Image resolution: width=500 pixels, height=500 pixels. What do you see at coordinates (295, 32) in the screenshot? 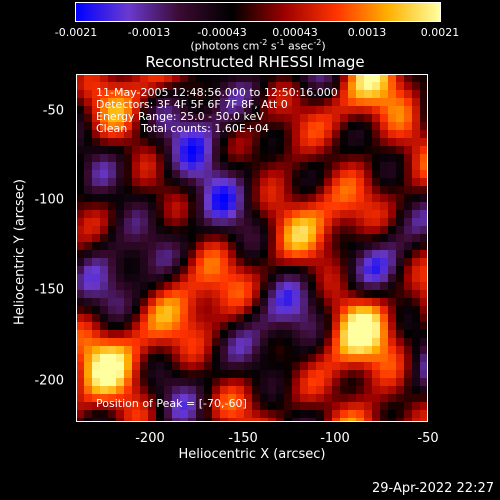
I see `colorbar-tick: 0.00043` at bounding box center [295, 32].